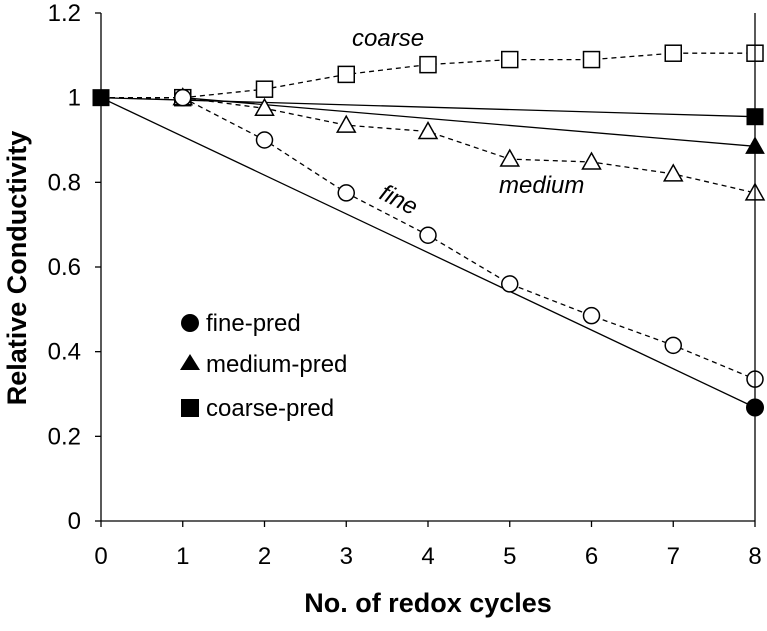  I want to click on y-tick-label: 0, so click(74, 521).